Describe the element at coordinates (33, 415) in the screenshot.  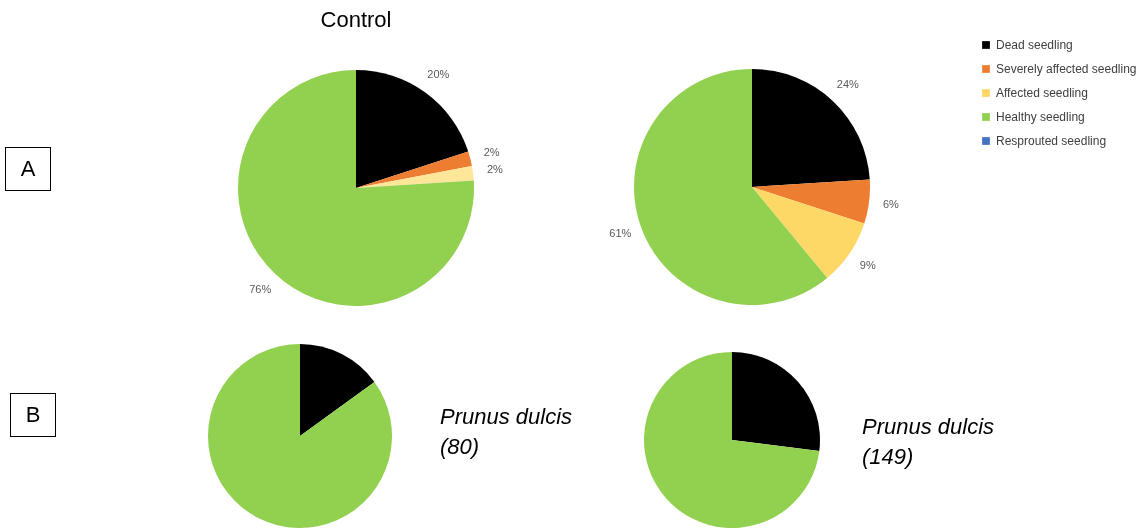
I see `text: B` at that location.